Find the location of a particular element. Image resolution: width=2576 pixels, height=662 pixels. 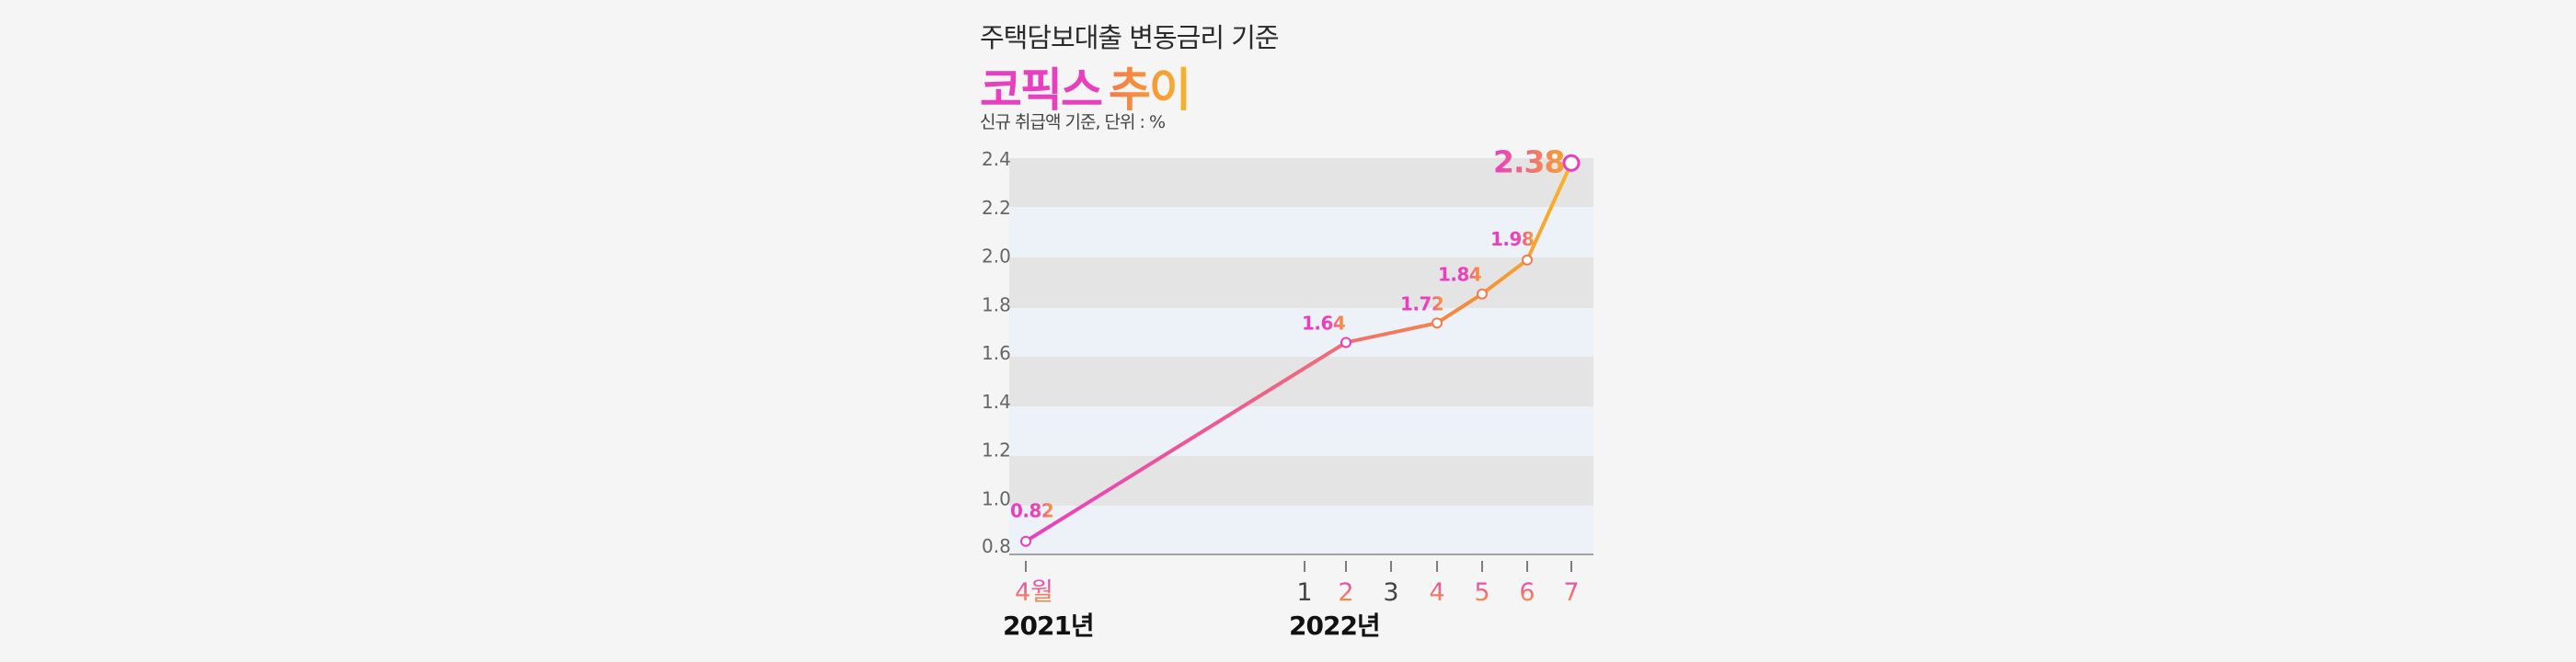

x-axis: 4월 1 2 3 4 5 6 7 2021년 2022년 is located at coordinates (1291, 601).